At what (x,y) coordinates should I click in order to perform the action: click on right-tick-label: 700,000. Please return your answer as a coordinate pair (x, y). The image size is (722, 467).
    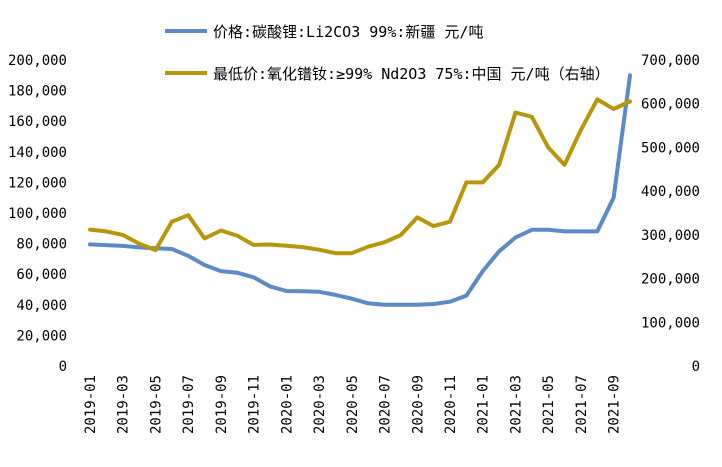
    Looking at the image, I should click on (670, 61).